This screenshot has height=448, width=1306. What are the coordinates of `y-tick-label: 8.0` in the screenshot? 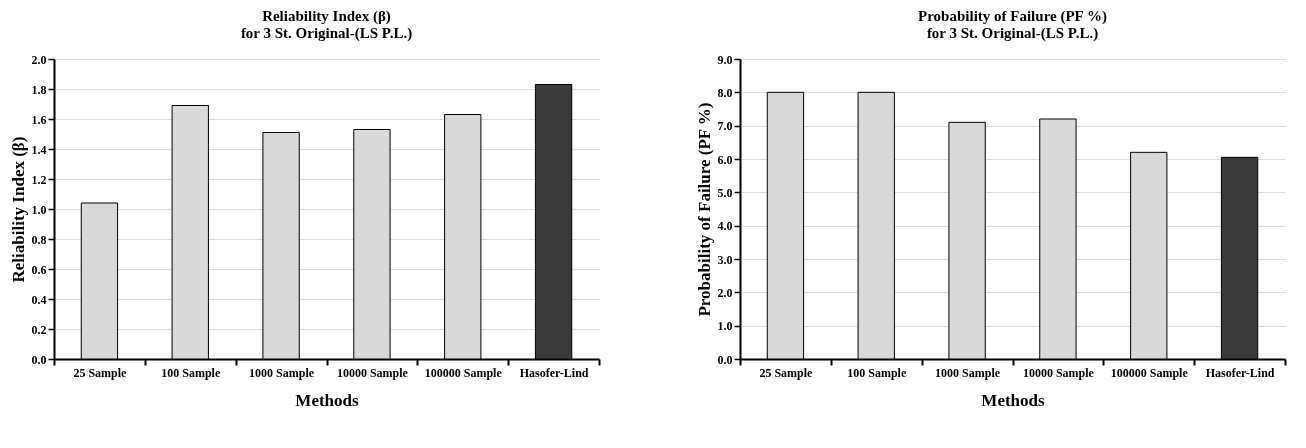 It's located at (725, 92).